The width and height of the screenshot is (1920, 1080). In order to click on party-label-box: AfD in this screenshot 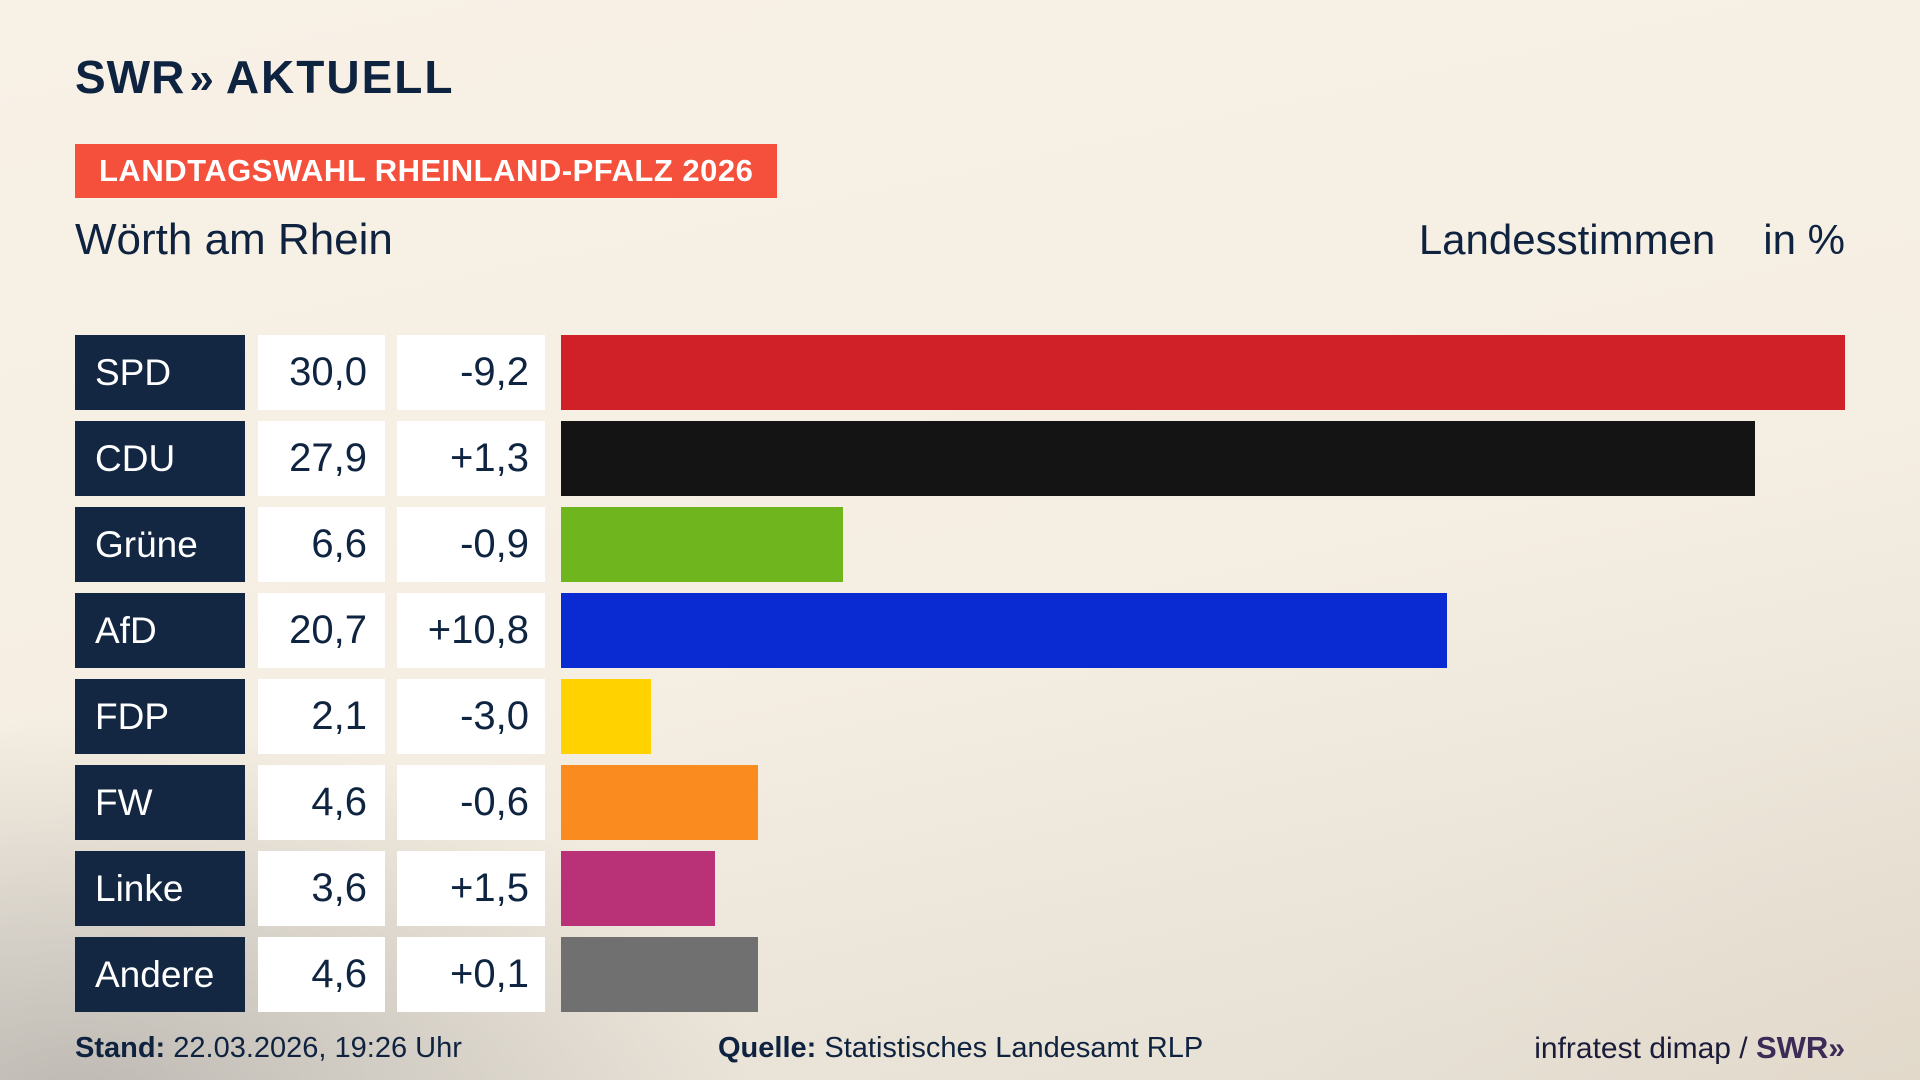, I will do `click(160, 630)`.